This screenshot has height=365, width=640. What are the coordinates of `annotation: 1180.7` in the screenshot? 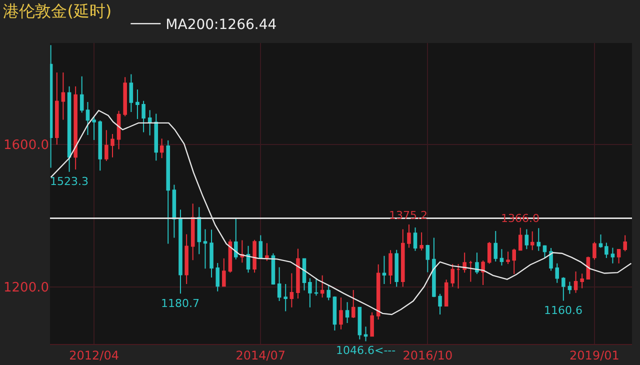 It's located at (180, 303).